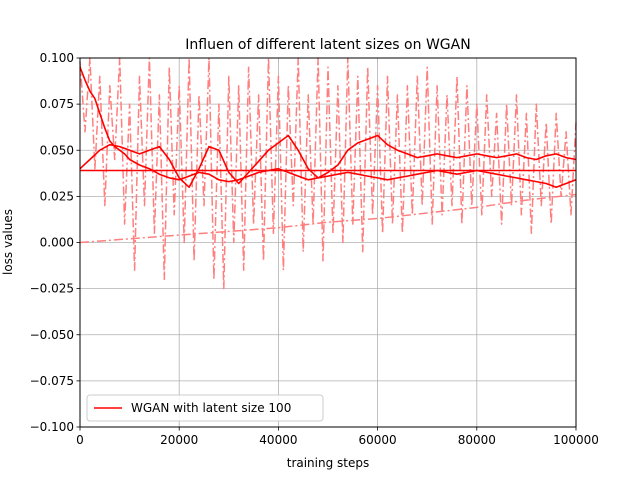  I want to click on y-tick-label: −0.100, so click(52, 427).